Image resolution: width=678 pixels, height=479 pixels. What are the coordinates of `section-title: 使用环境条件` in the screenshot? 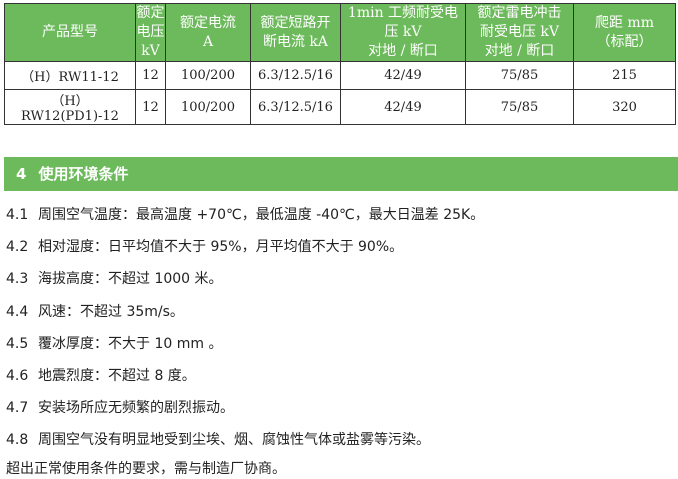 It's located at (83, 174).